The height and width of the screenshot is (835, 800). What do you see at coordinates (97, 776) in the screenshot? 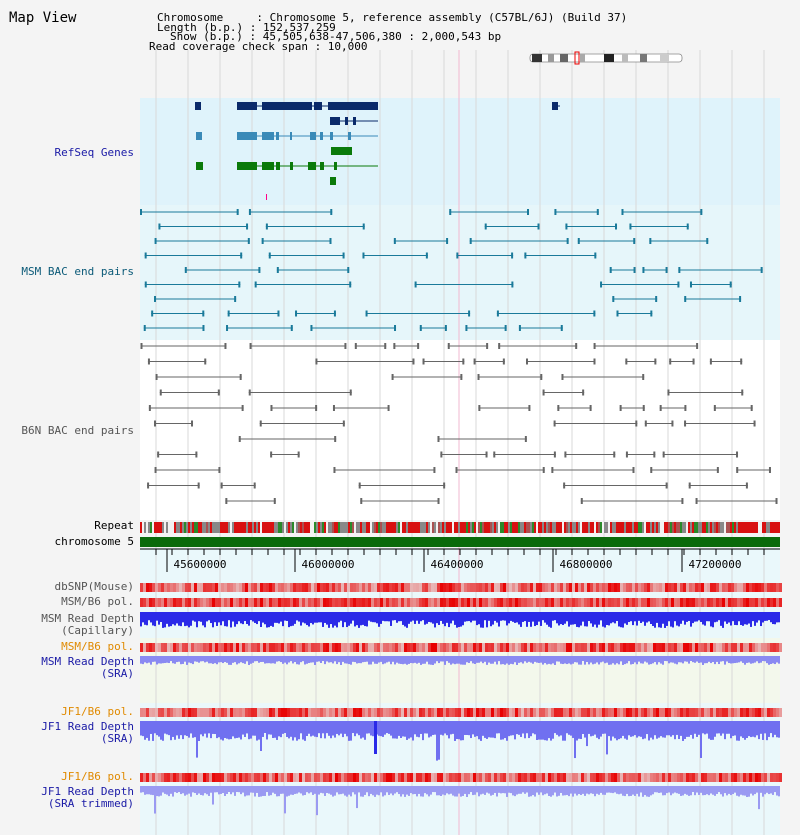
I see `label-jf1-b6-pol-2: JF1/B6 pol.` at bounding box center [97, 776].